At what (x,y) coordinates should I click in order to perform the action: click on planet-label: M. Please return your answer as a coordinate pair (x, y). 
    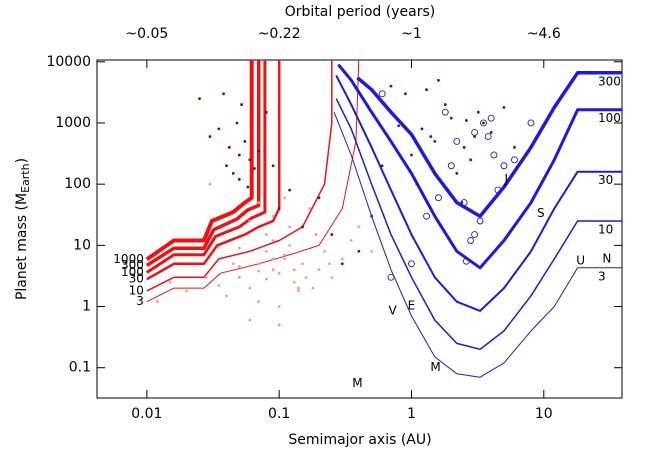
    Looking at the image, I should click on (435, 367).